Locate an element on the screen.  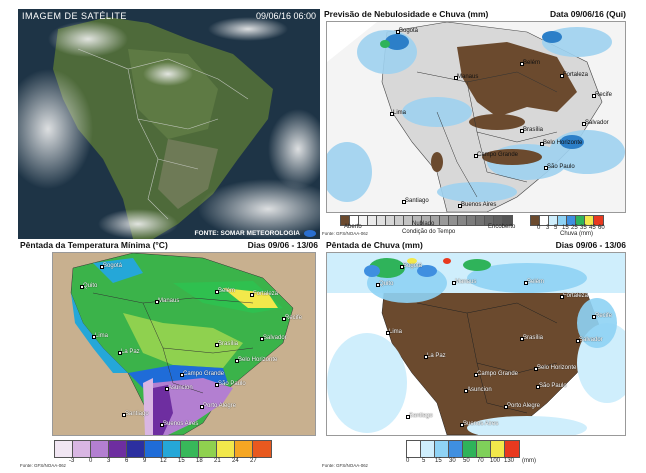
rain-pentad-source: Fonte: GFS/NOAA-06z is located at coordinates (345, 465).